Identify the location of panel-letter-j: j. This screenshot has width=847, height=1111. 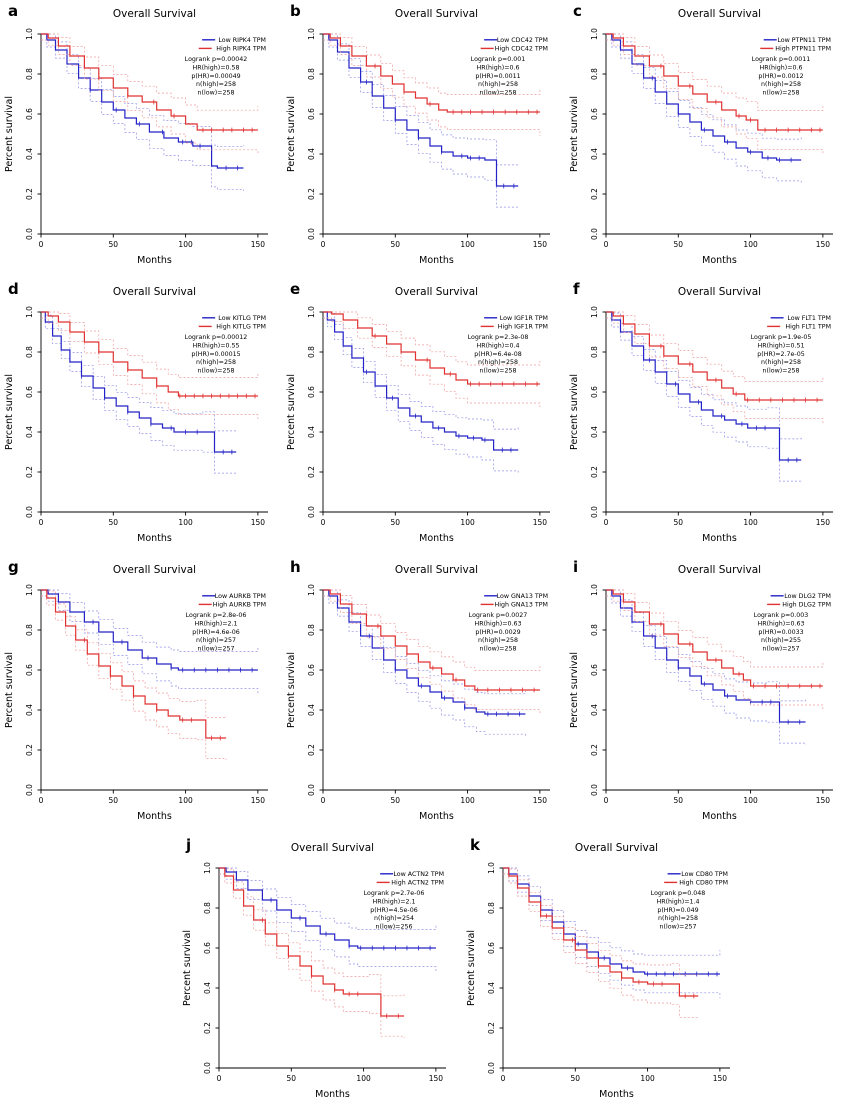
(189, 845).